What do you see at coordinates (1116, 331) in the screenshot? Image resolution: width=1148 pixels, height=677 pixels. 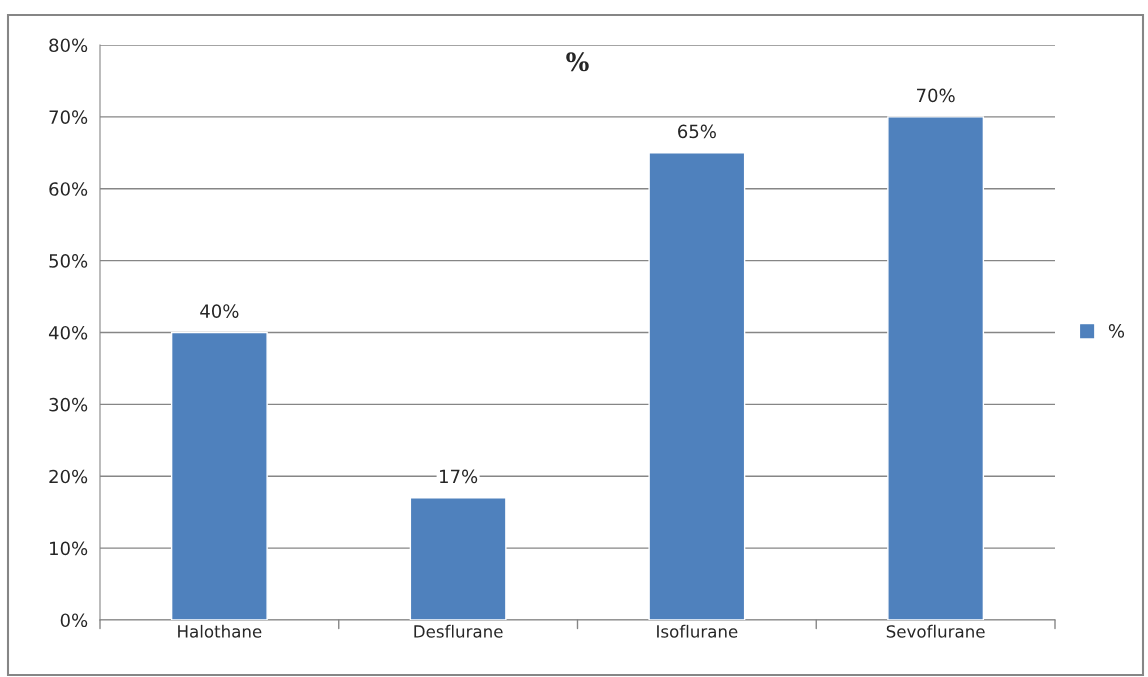 I see `legend-label: %` at bounding box center [1116, 331].